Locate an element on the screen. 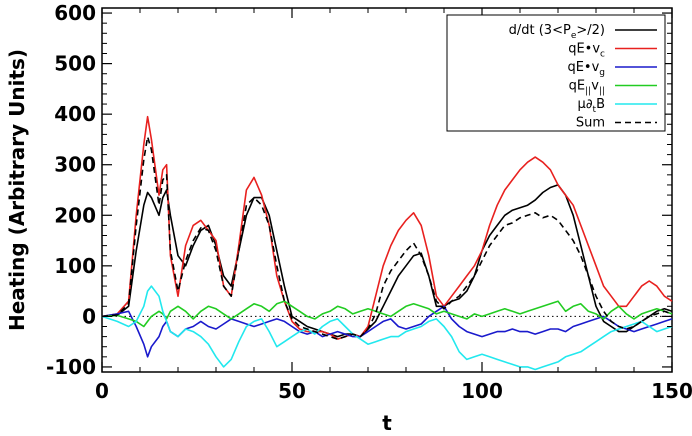 The height and width of the screenshot is (436, 692). x-tick-label: 0 is located at coordinates (102, 391).